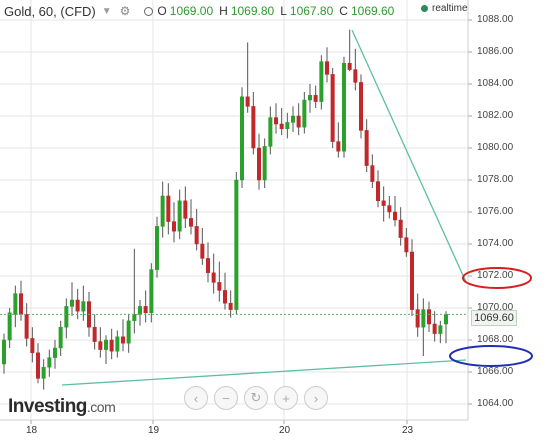 This screenshot has height=447, width=551. What do you see at coordinates (125, 11) in the screenshot?
I see `gear-icon: ⚙` at bounding box center [125, 11].